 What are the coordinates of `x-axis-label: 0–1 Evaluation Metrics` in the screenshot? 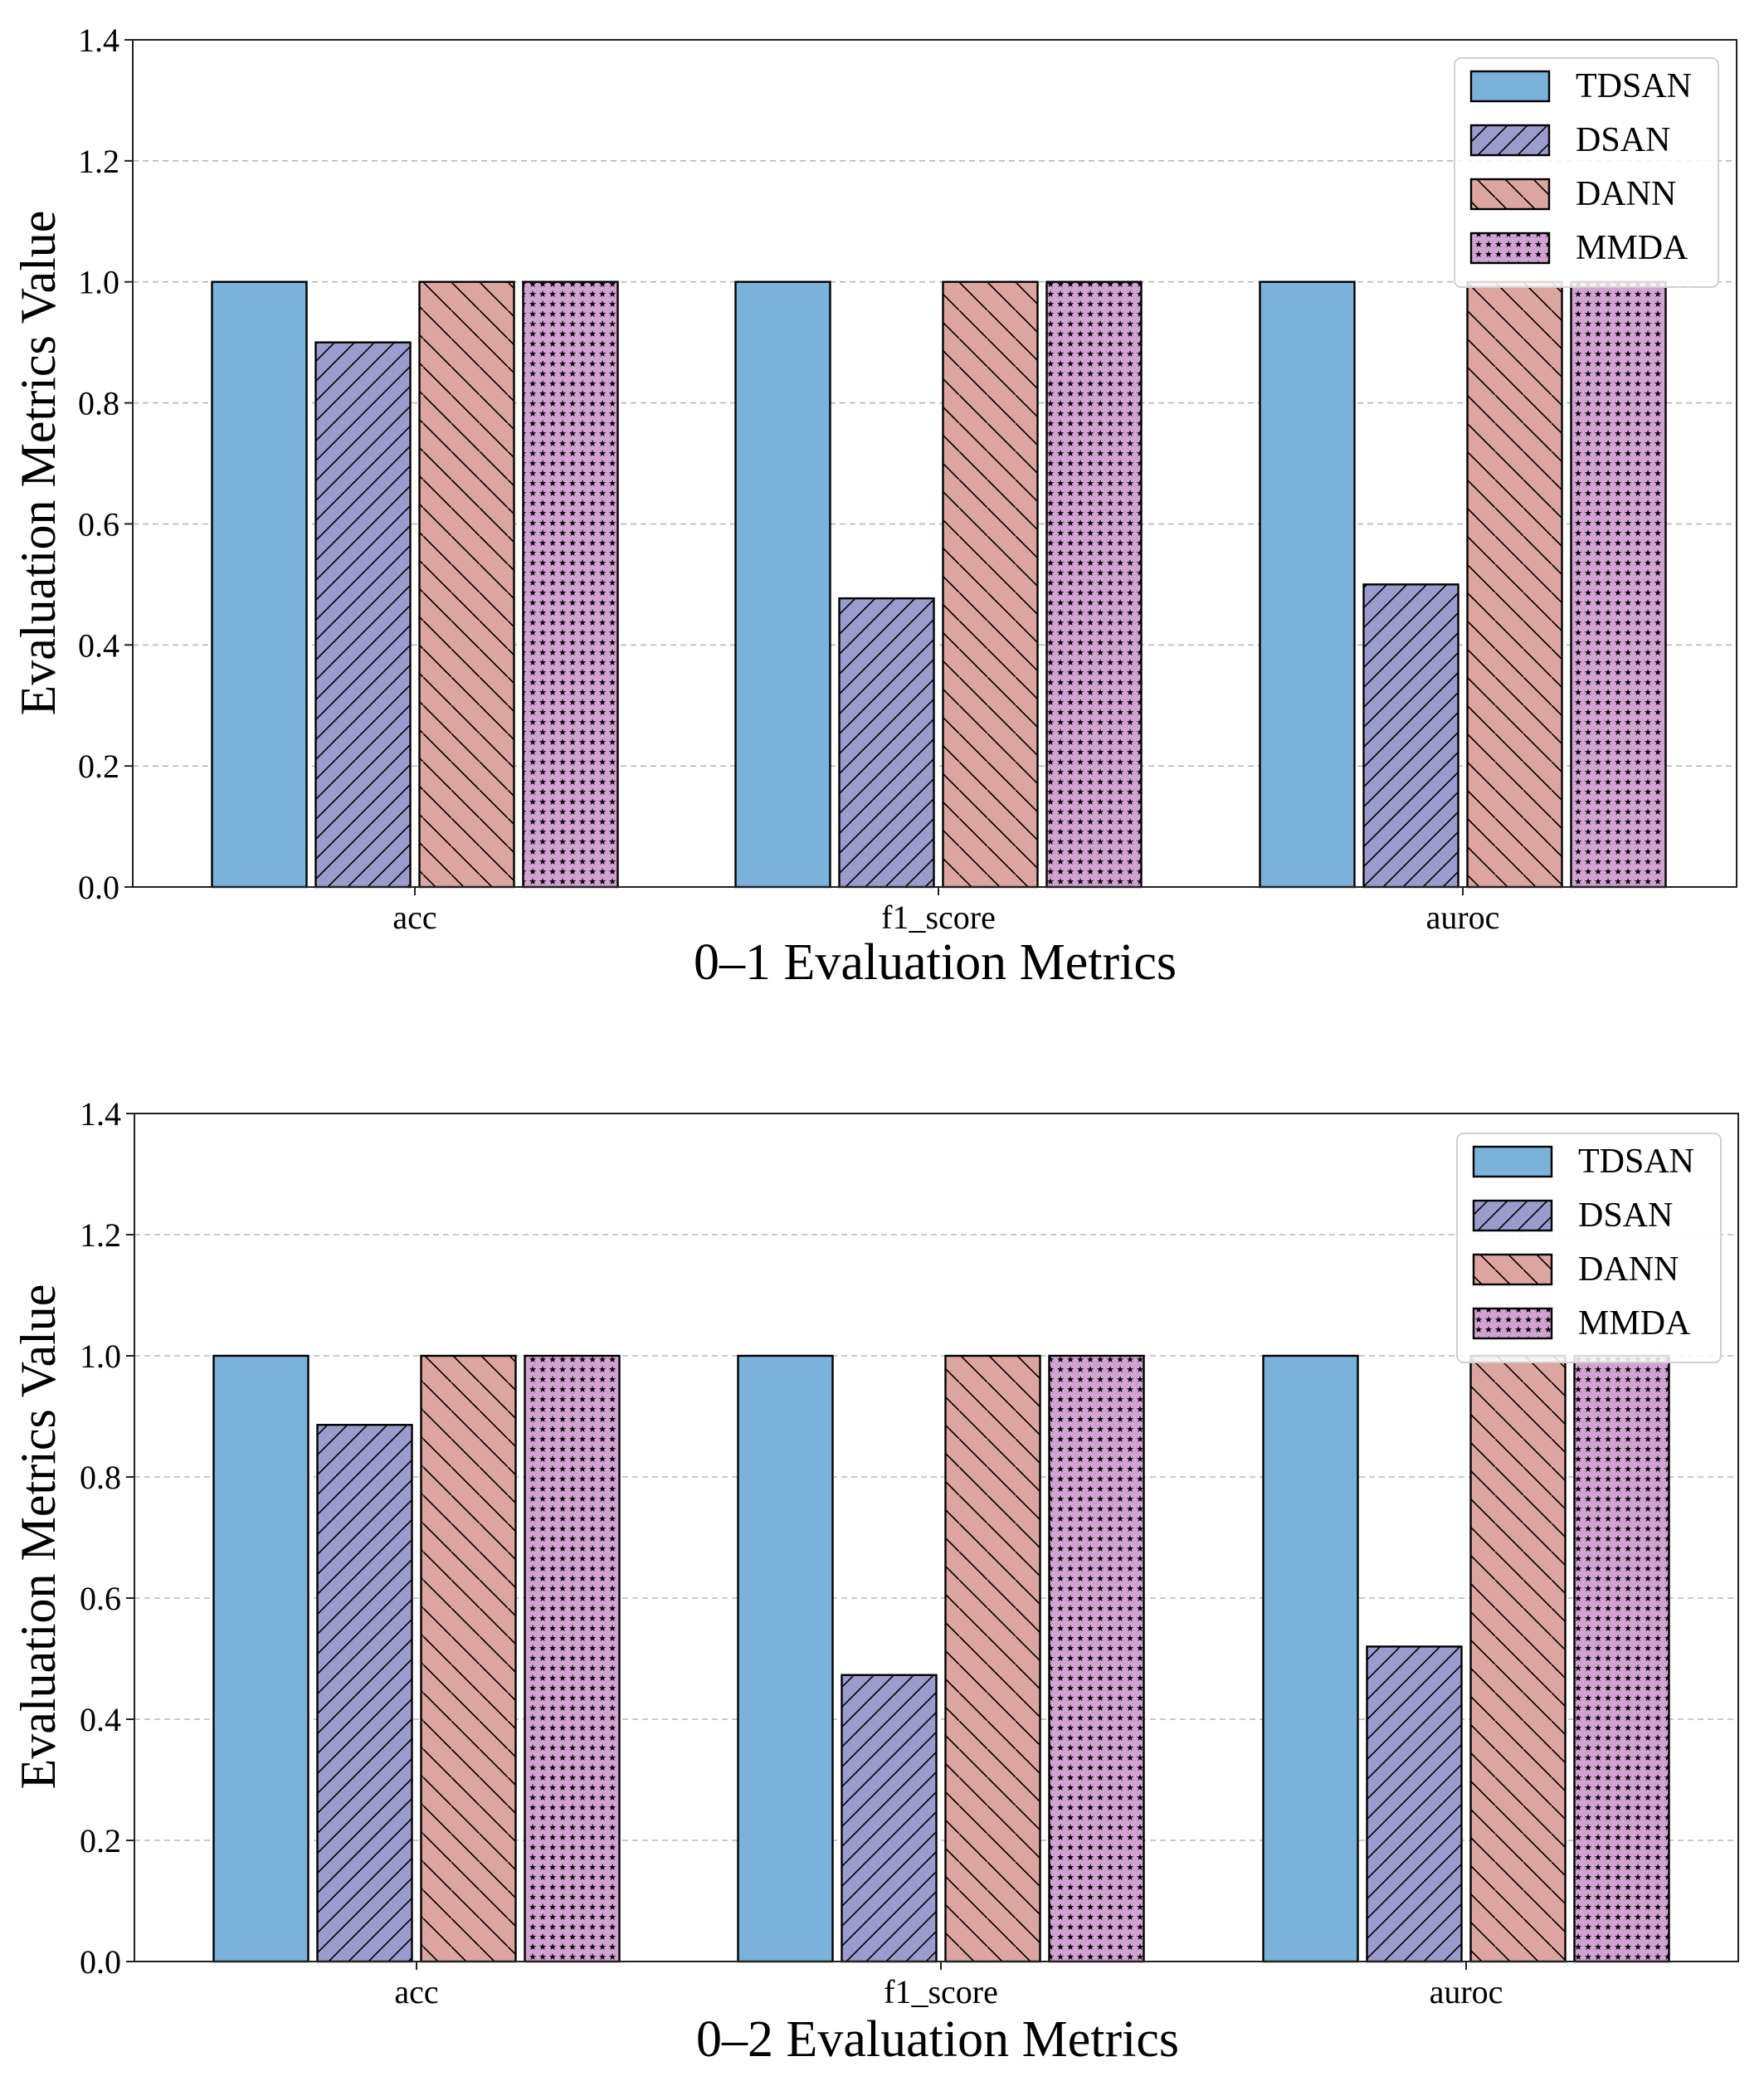 It's located at (935, 962).